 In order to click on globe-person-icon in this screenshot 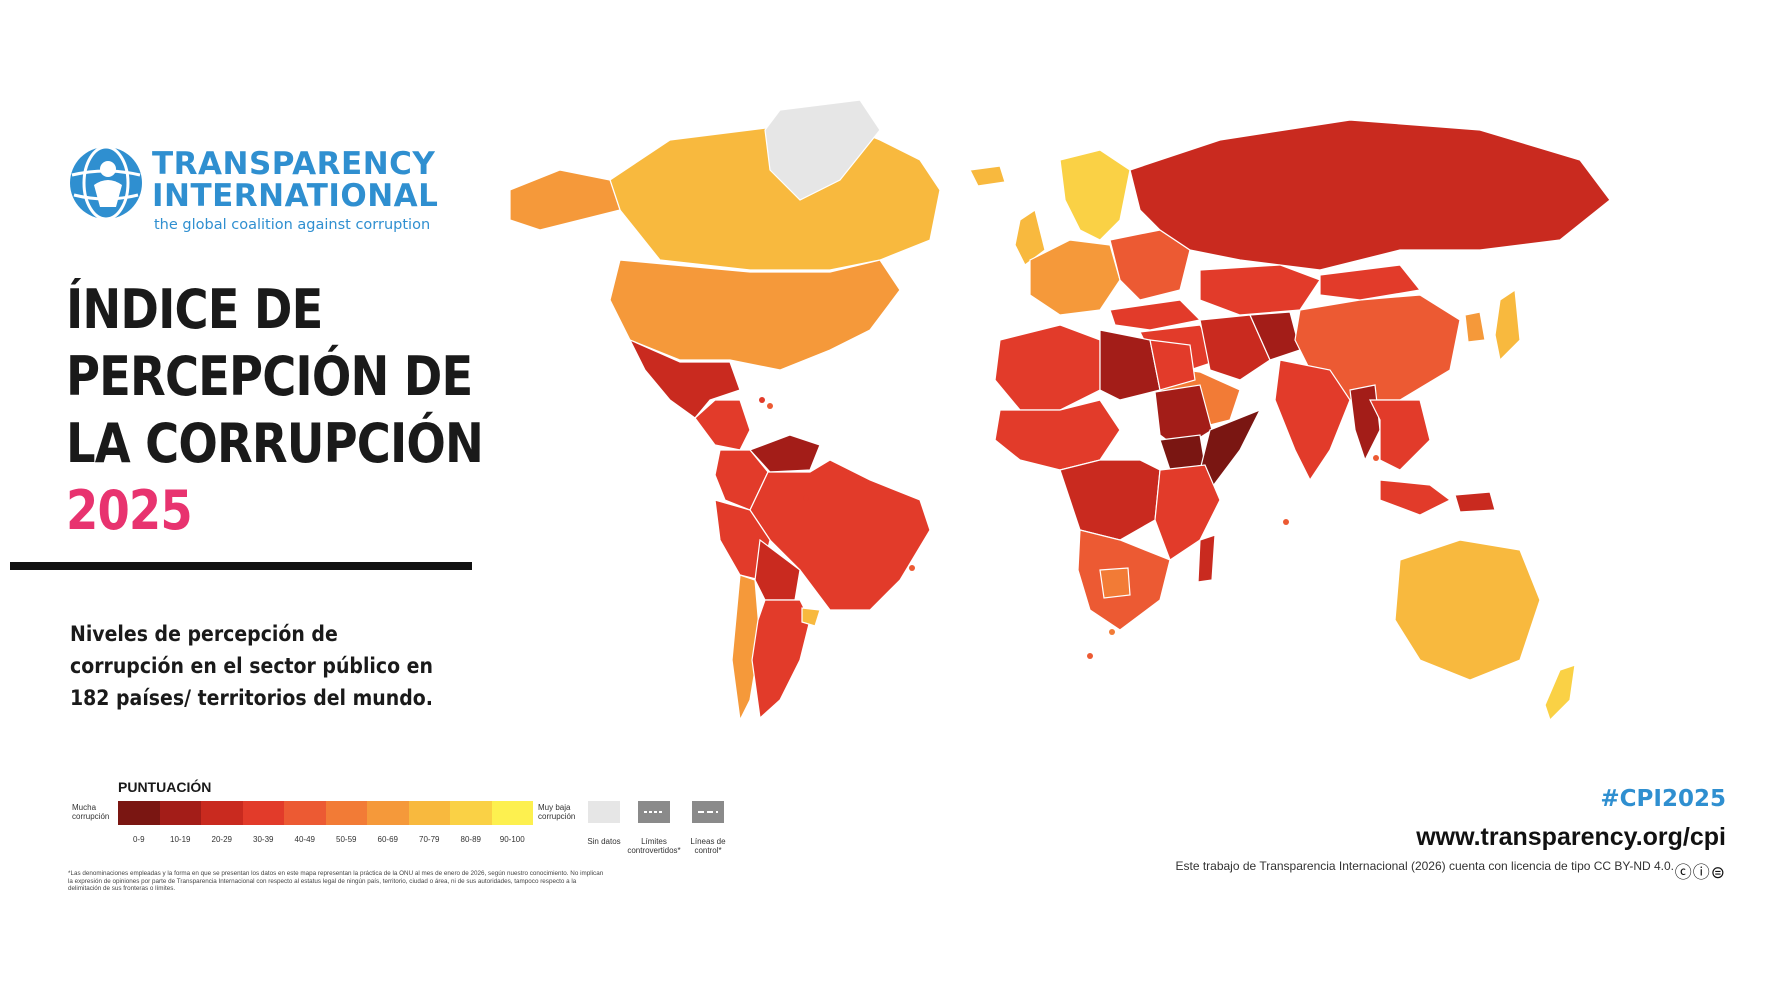, I will do `click(106, 183)`.